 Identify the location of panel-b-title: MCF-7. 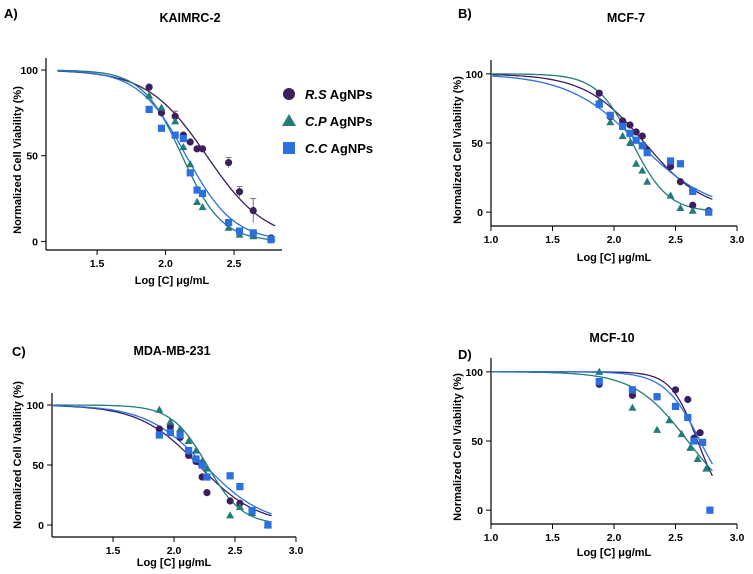
(626, 18).